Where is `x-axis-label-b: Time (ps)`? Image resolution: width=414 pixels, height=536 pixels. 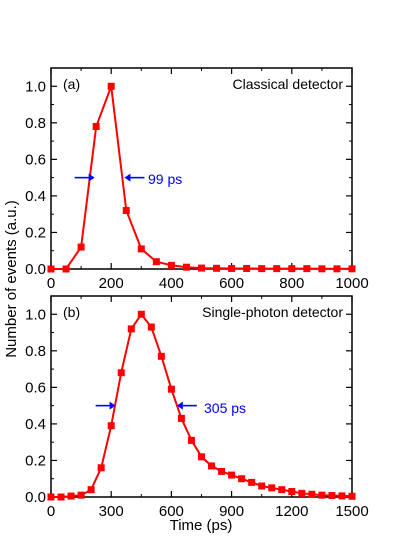 x-axis-label-b: Time (ps) is located at coordinates (201, 525).